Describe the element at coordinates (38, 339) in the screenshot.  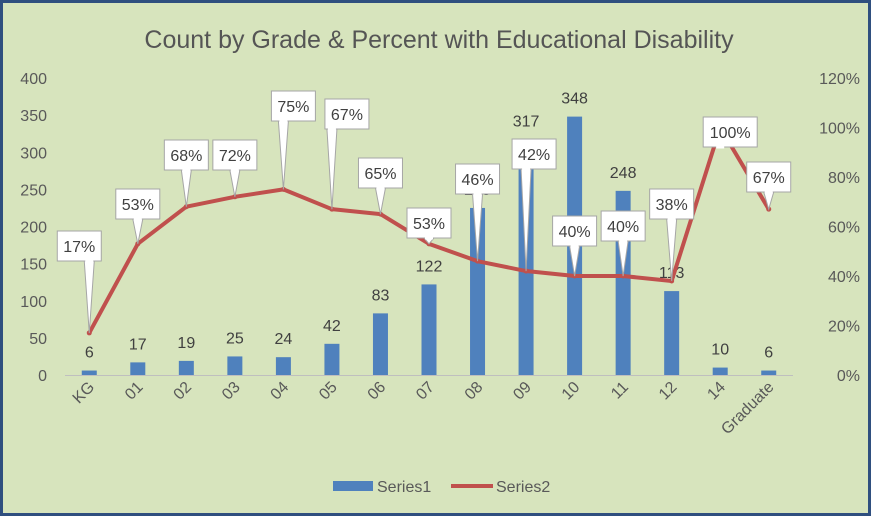
I see `y-left-tick-label: 50` at that location.